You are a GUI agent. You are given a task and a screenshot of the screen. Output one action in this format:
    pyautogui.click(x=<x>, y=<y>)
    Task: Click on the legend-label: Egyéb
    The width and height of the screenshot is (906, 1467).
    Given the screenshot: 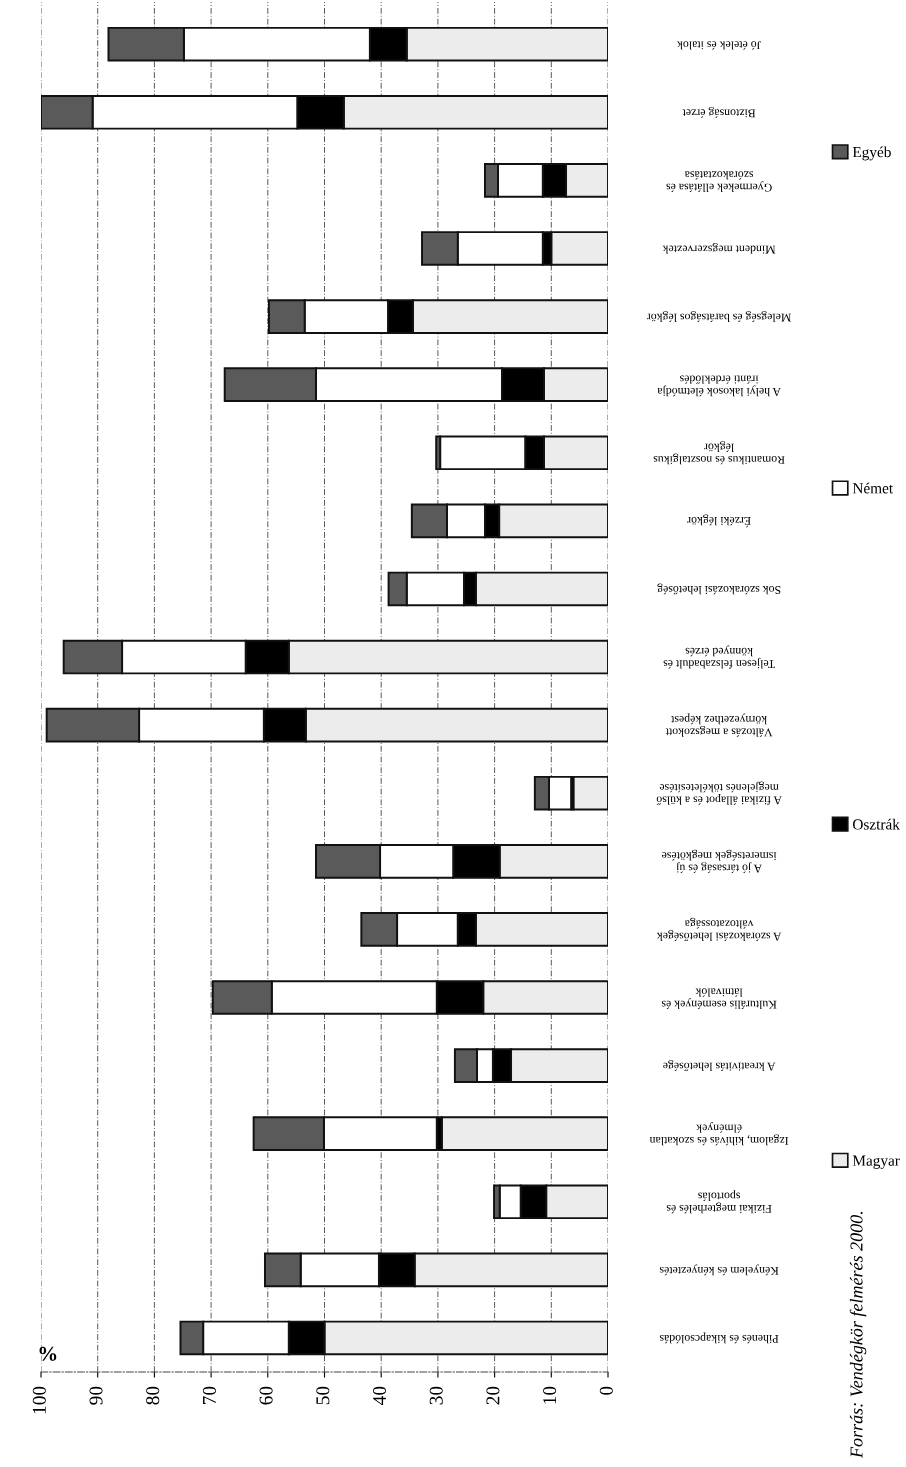 What is the action you would take?
    pyautogui.click(x=871, y=153)
    